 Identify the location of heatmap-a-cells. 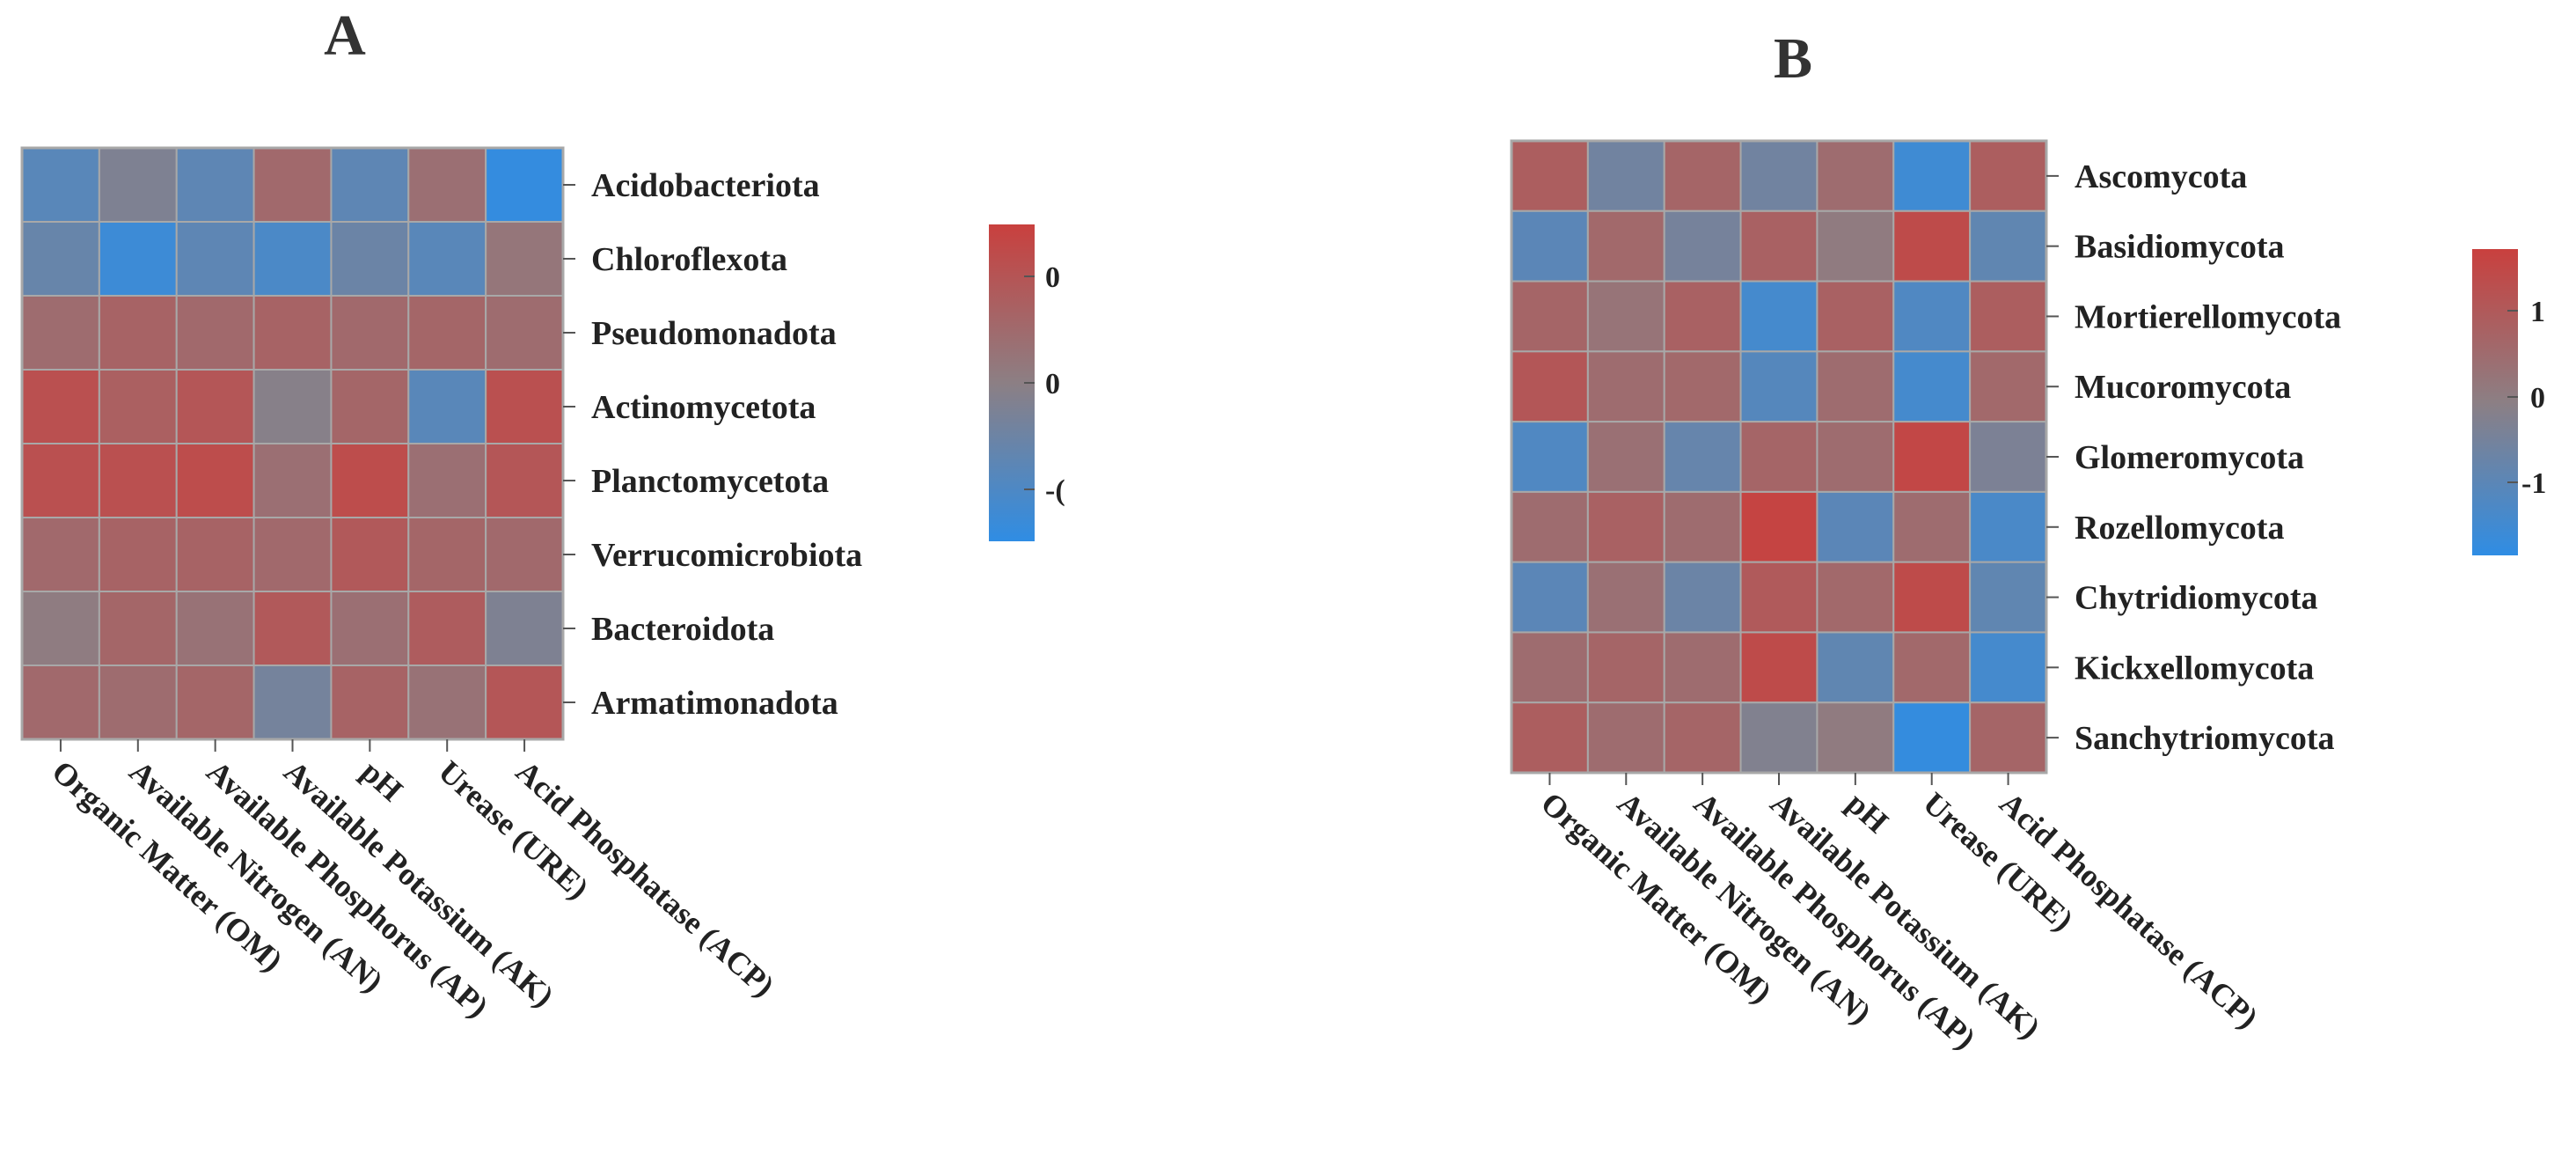
(293, 443).